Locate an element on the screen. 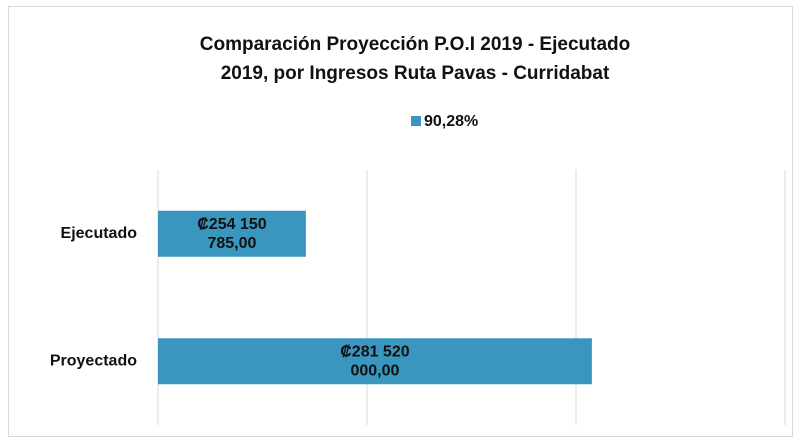  y-tick-label: Proyectado is located at coordinates (93, 360).